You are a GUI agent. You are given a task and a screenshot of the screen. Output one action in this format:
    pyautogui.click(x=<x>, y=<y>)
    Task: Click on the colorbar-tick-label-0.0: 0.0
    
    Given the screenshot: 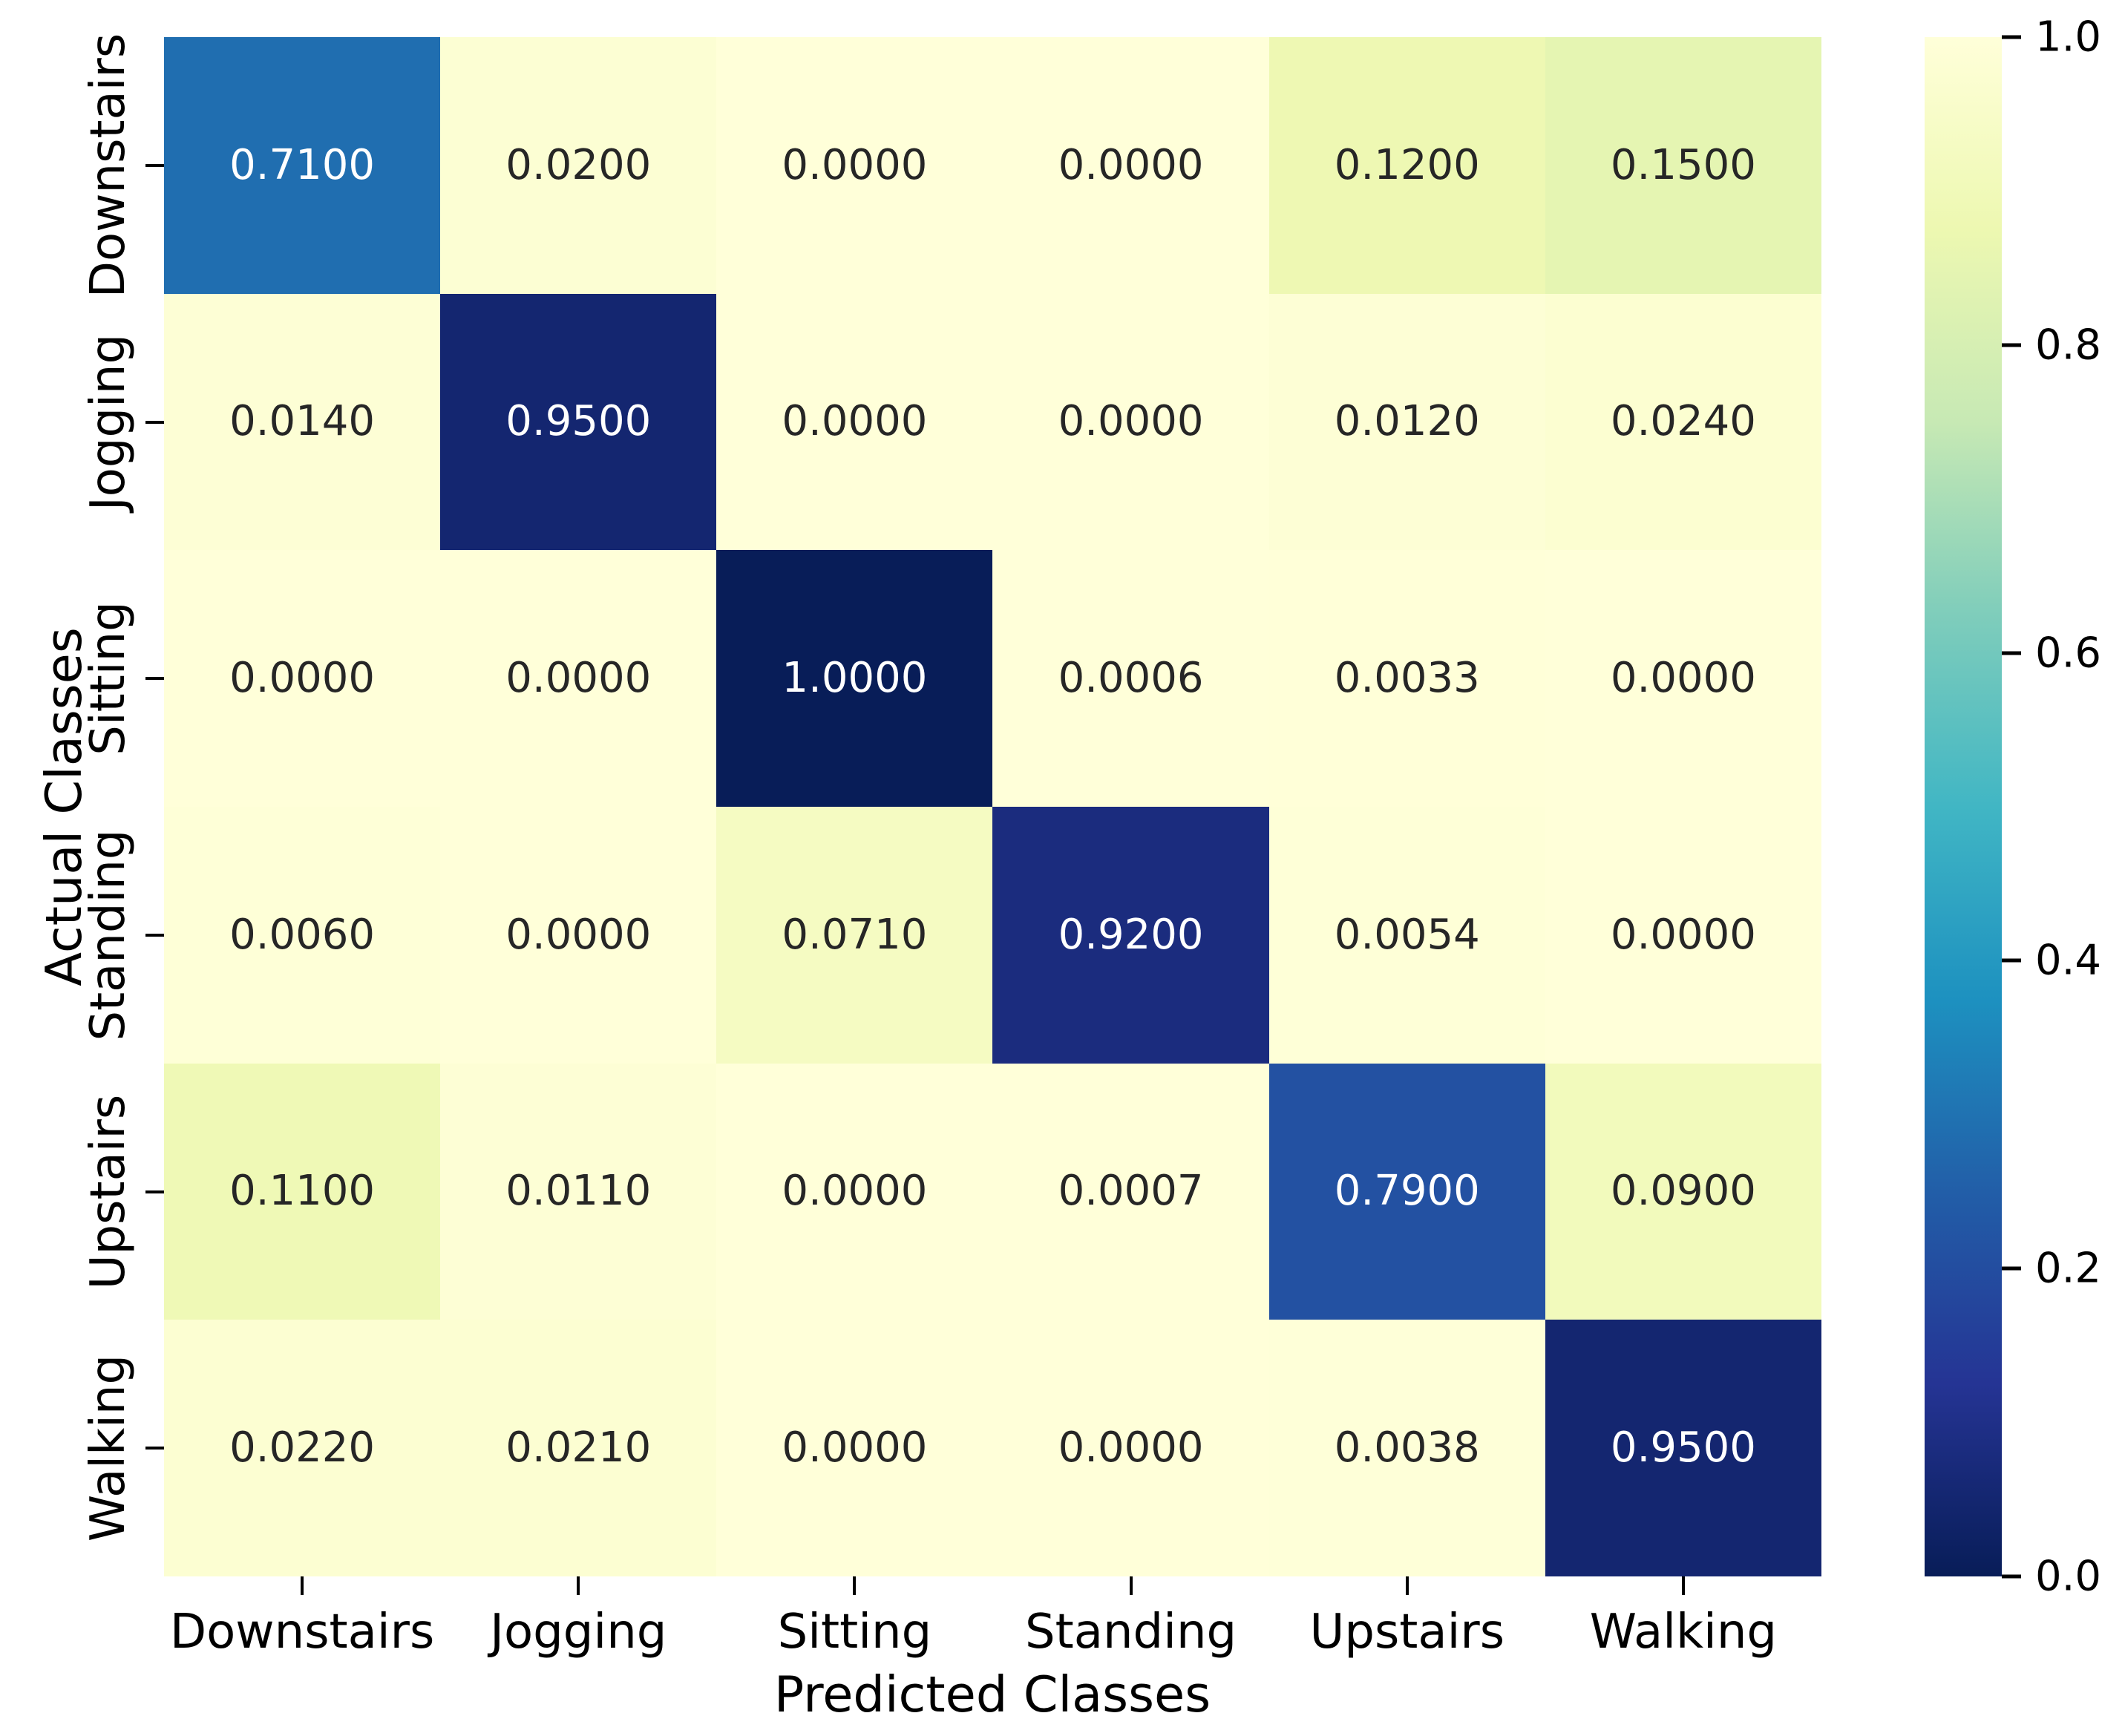 What is the action you would take?
    pyautogui.click(x=2068, y=1576)
    